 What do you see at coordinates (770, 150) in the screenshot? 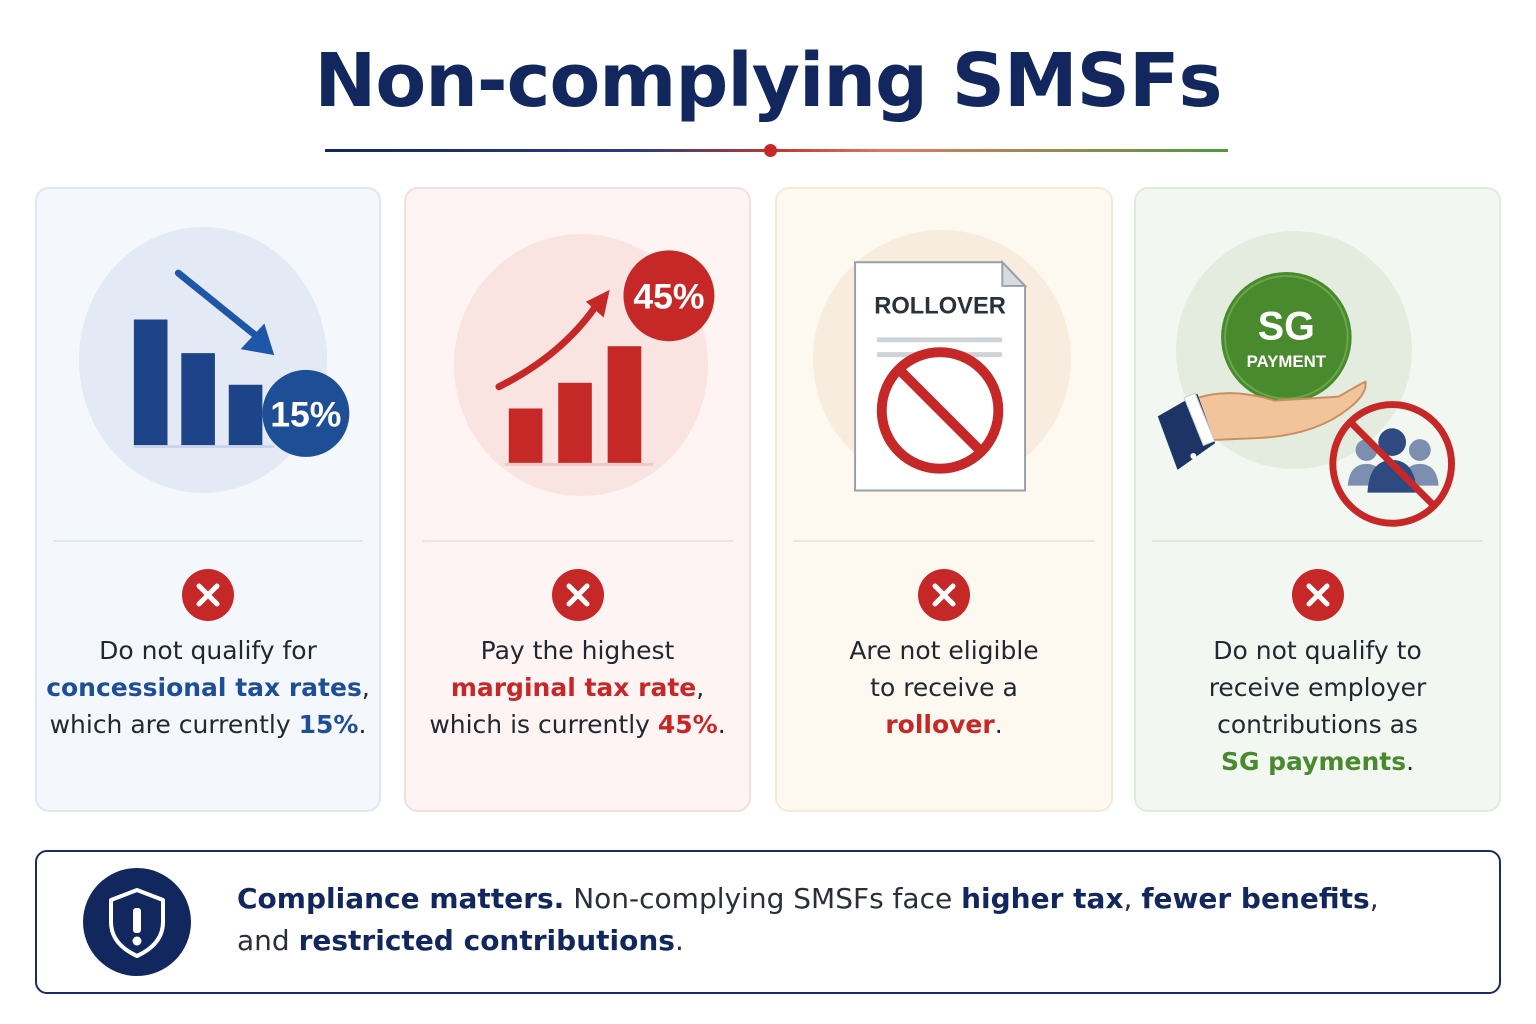
I see `title-underline-dot` at bounding box center [770, 150].